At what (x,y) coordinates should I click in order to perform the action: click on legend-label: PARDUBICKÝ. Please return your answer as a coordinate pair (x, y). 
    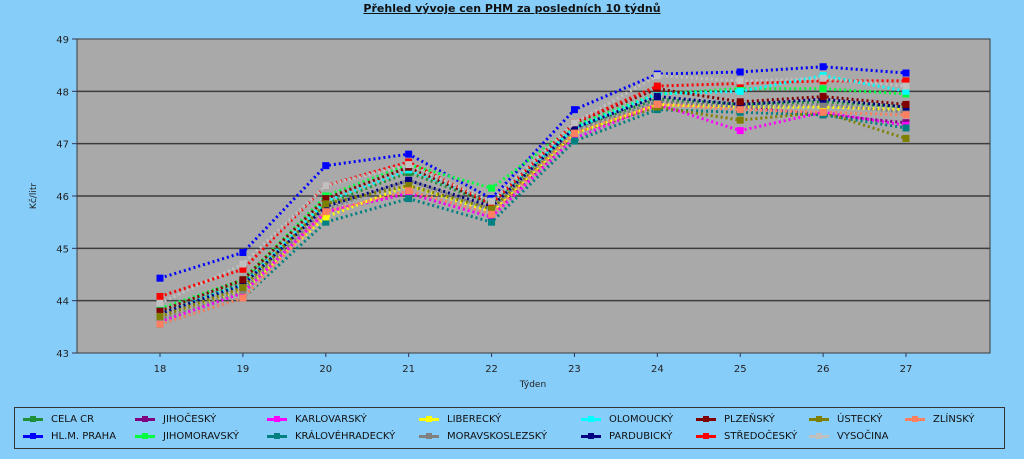
    Looking at the image, I should click on (641, 436).